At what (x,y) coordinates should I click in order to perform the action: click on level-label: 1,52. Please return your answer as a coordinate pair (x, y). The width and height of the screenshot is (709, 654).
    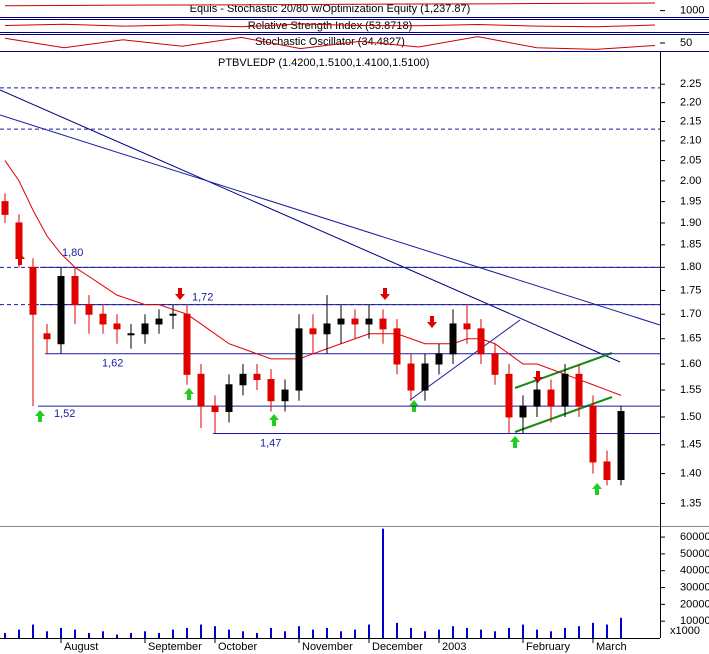
    Looking at the image, I should click on (64, 414).